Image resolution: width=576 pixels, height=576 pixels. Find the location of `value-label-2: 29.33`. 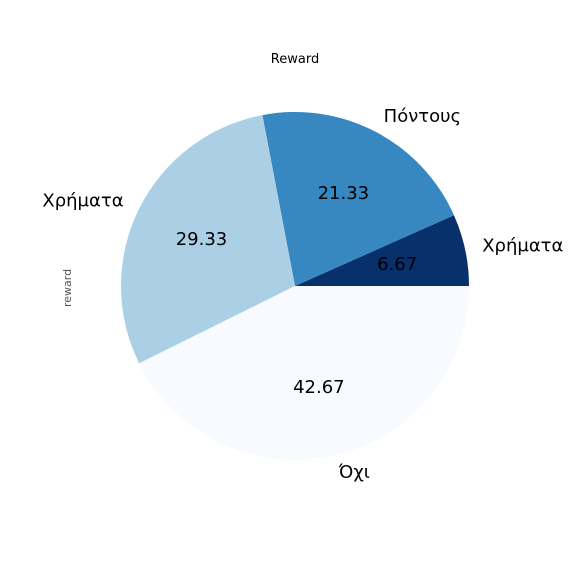

value-label-2: 29.33 is located at coordinates (202, 239).